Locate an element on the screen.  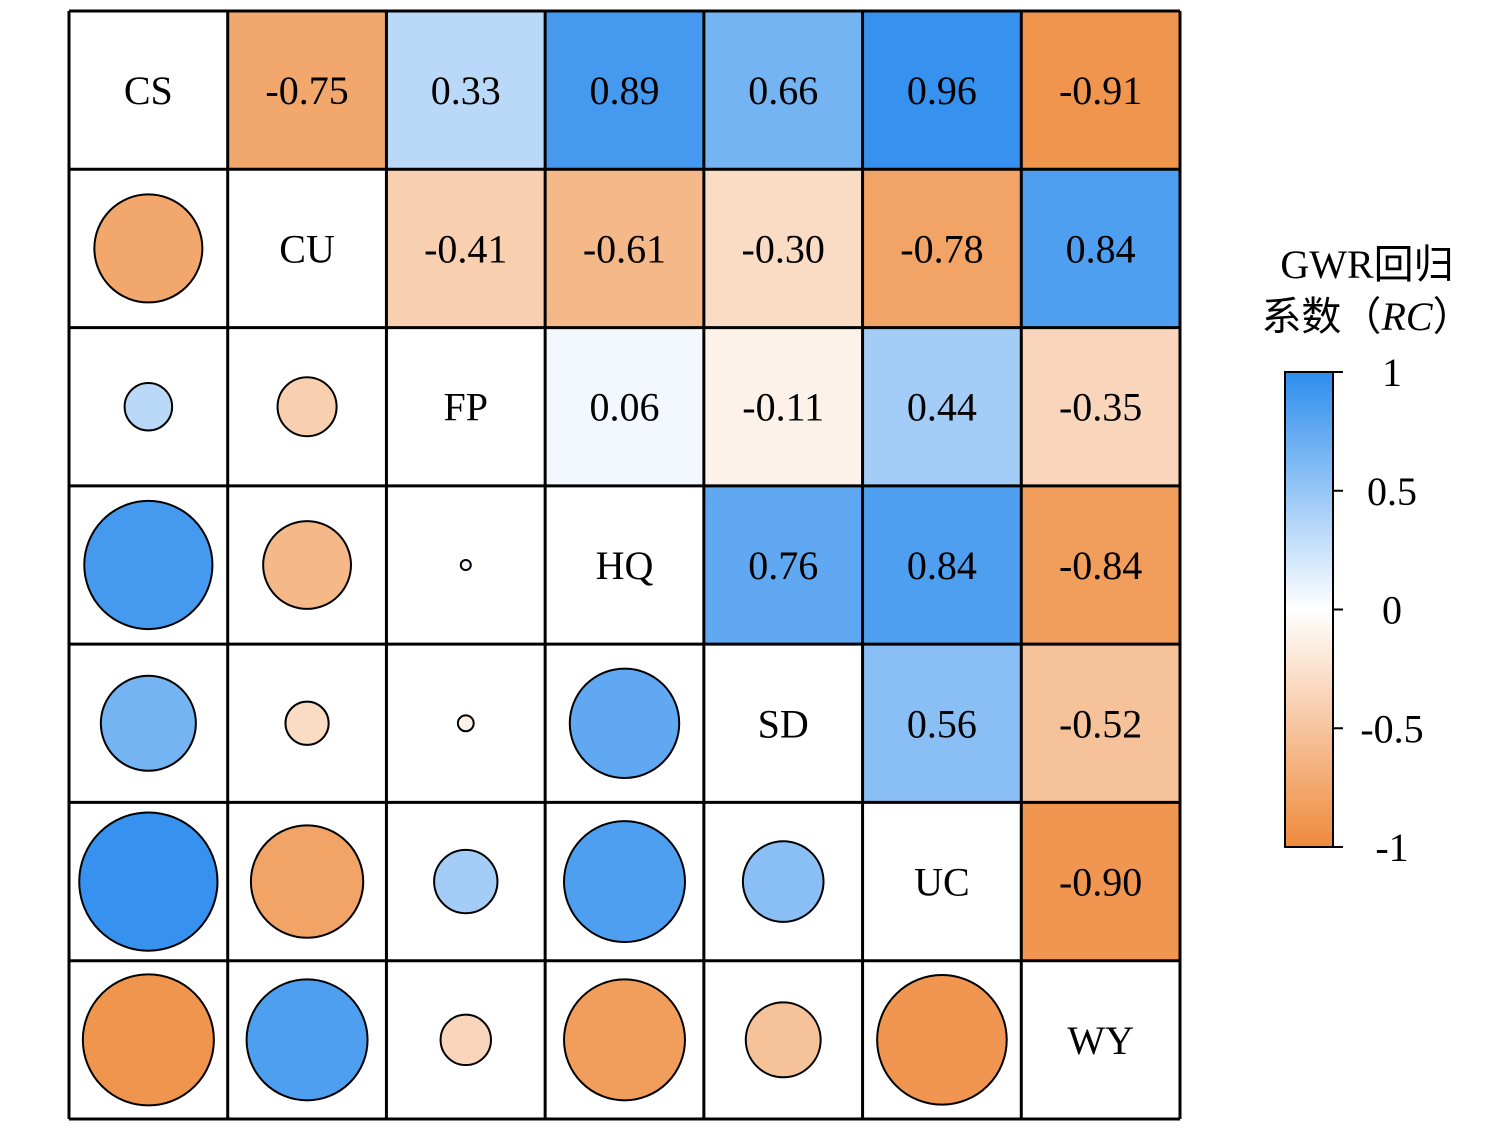
value-label-CU-SD: -0.30 is located at coordinates (783, 248).